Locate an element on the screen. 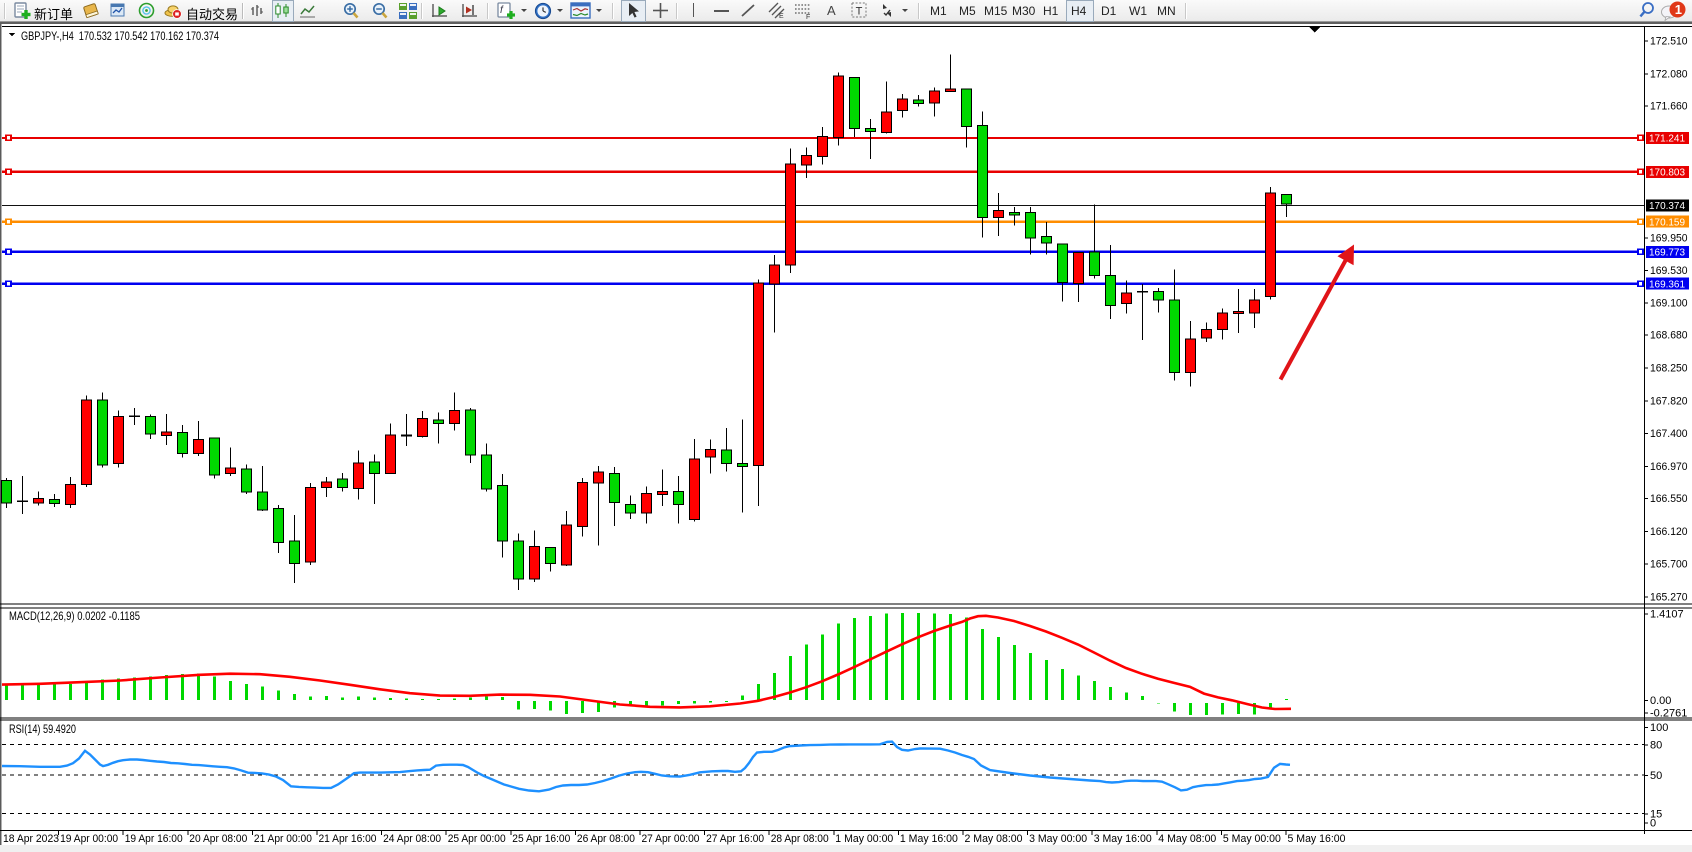  svg-text: 19 Apr 16:00 is located at coordinates (154, 839).